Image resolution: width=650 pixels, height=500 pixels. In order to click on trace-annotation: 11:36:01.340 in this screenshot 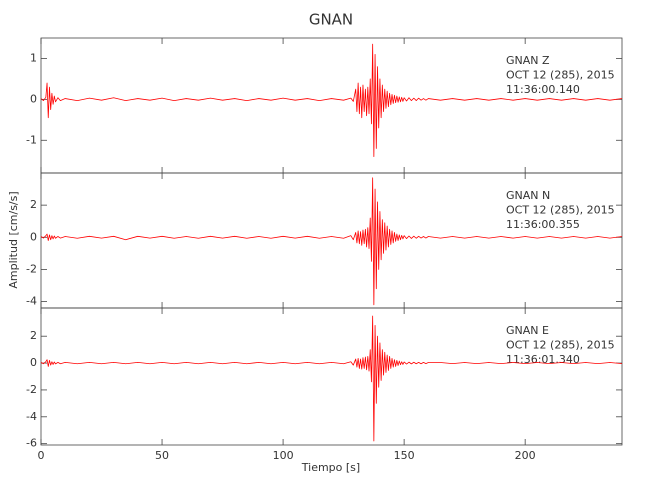, I will do `click(543, 359)`.